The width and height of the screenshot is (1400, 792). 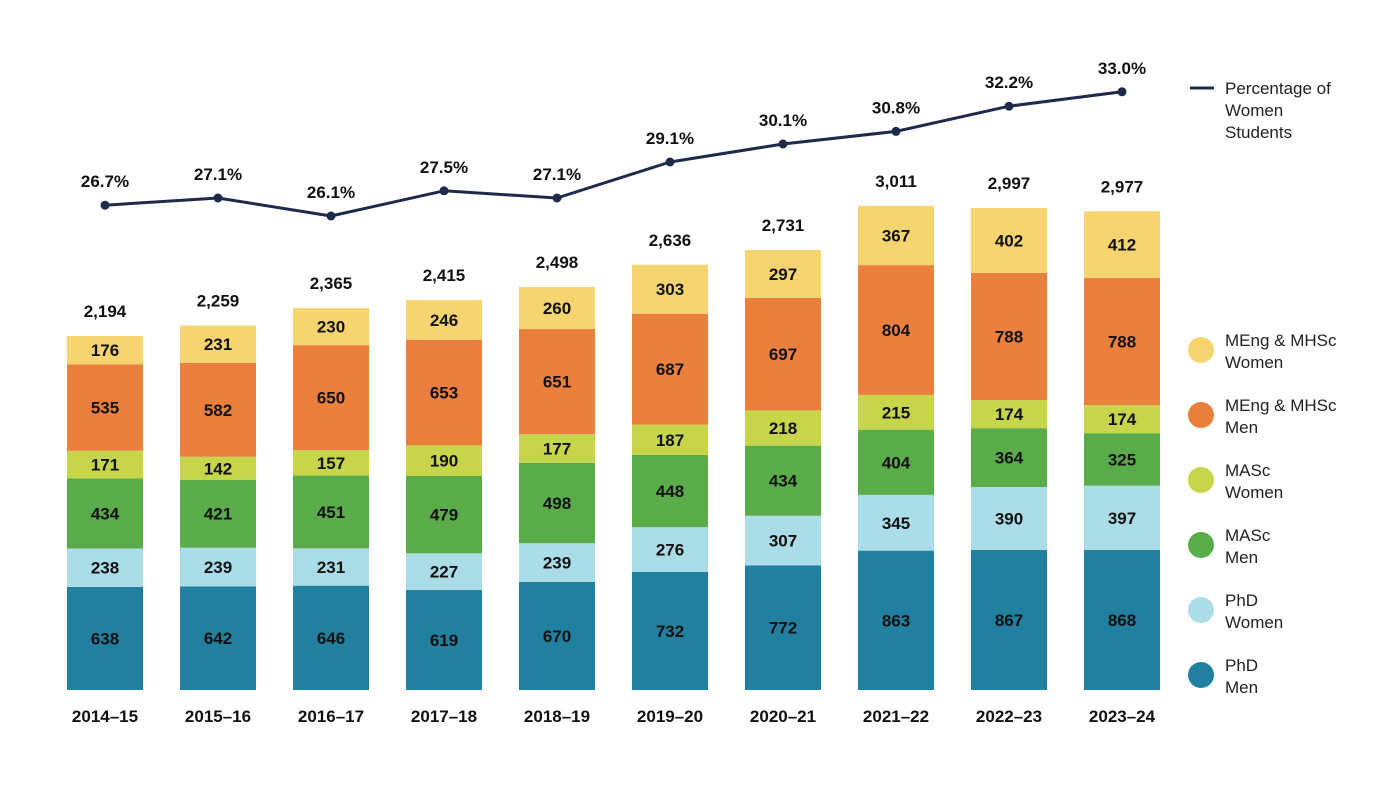 I want to click on bar-segment-phd-women-2020–21, so click(x=783, y=540).